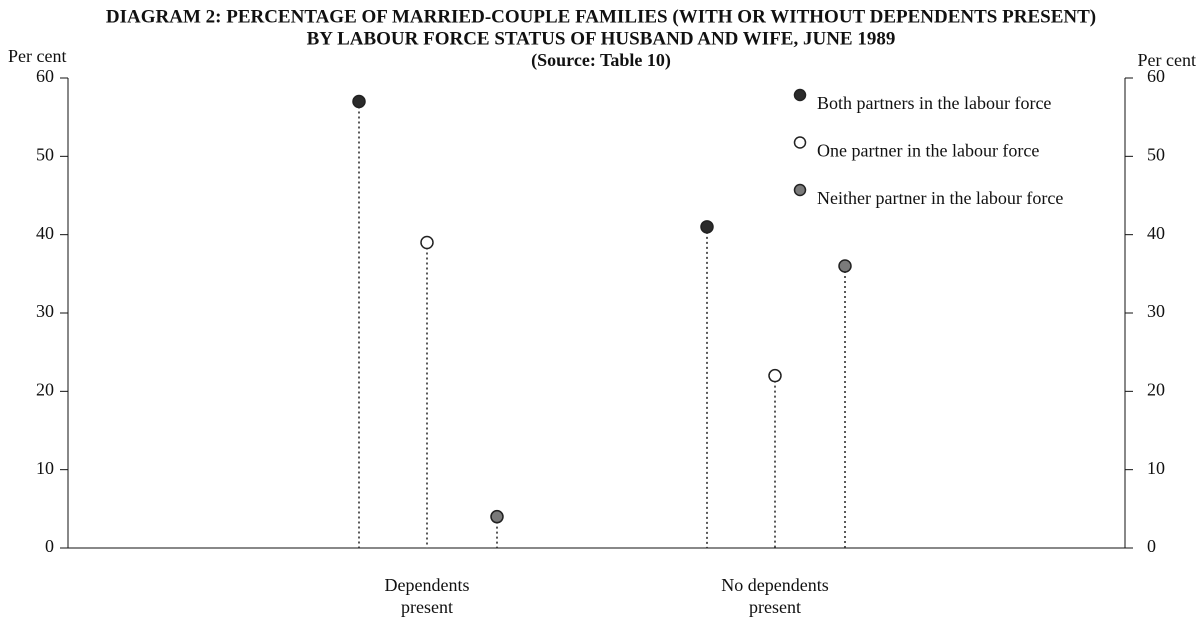 The height and width of the screenshot is (623, 1202). I want to click on y-tick-label: 60, so click(45, 76).